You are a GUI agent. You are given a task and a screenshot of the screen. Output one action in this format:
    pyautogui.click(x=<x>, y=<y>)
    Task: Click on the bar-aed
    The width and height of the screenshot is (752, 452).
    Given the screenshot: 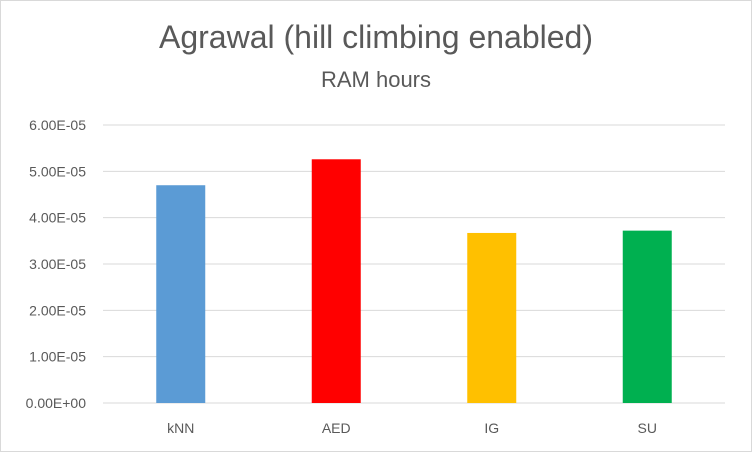 What is the action you would take?
    pyautogui.click(x=336, y=281)
    